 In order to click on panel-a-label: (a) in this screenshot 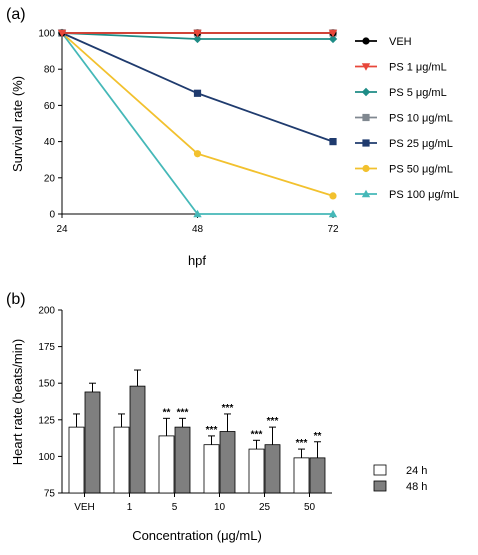, I will do `click(16, 14)`.